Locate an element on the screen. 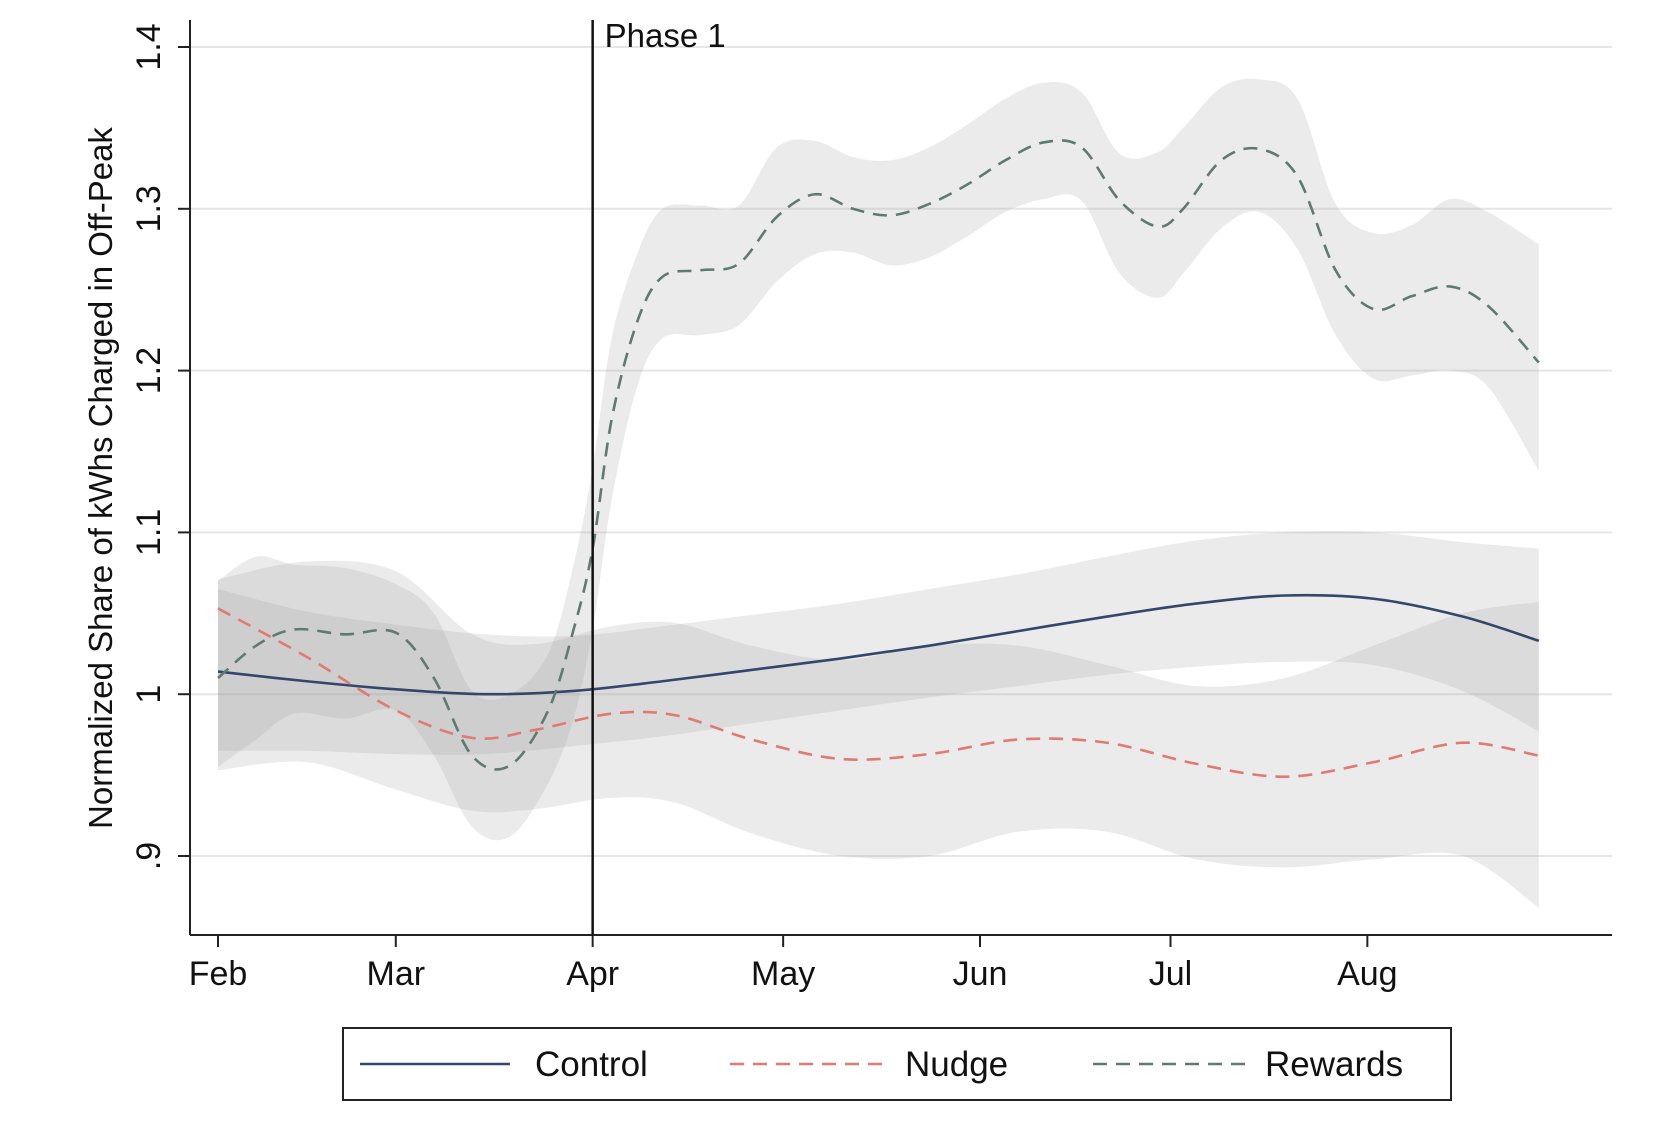  y-tick-label: 1.3 is located at coordinates (149, 208).